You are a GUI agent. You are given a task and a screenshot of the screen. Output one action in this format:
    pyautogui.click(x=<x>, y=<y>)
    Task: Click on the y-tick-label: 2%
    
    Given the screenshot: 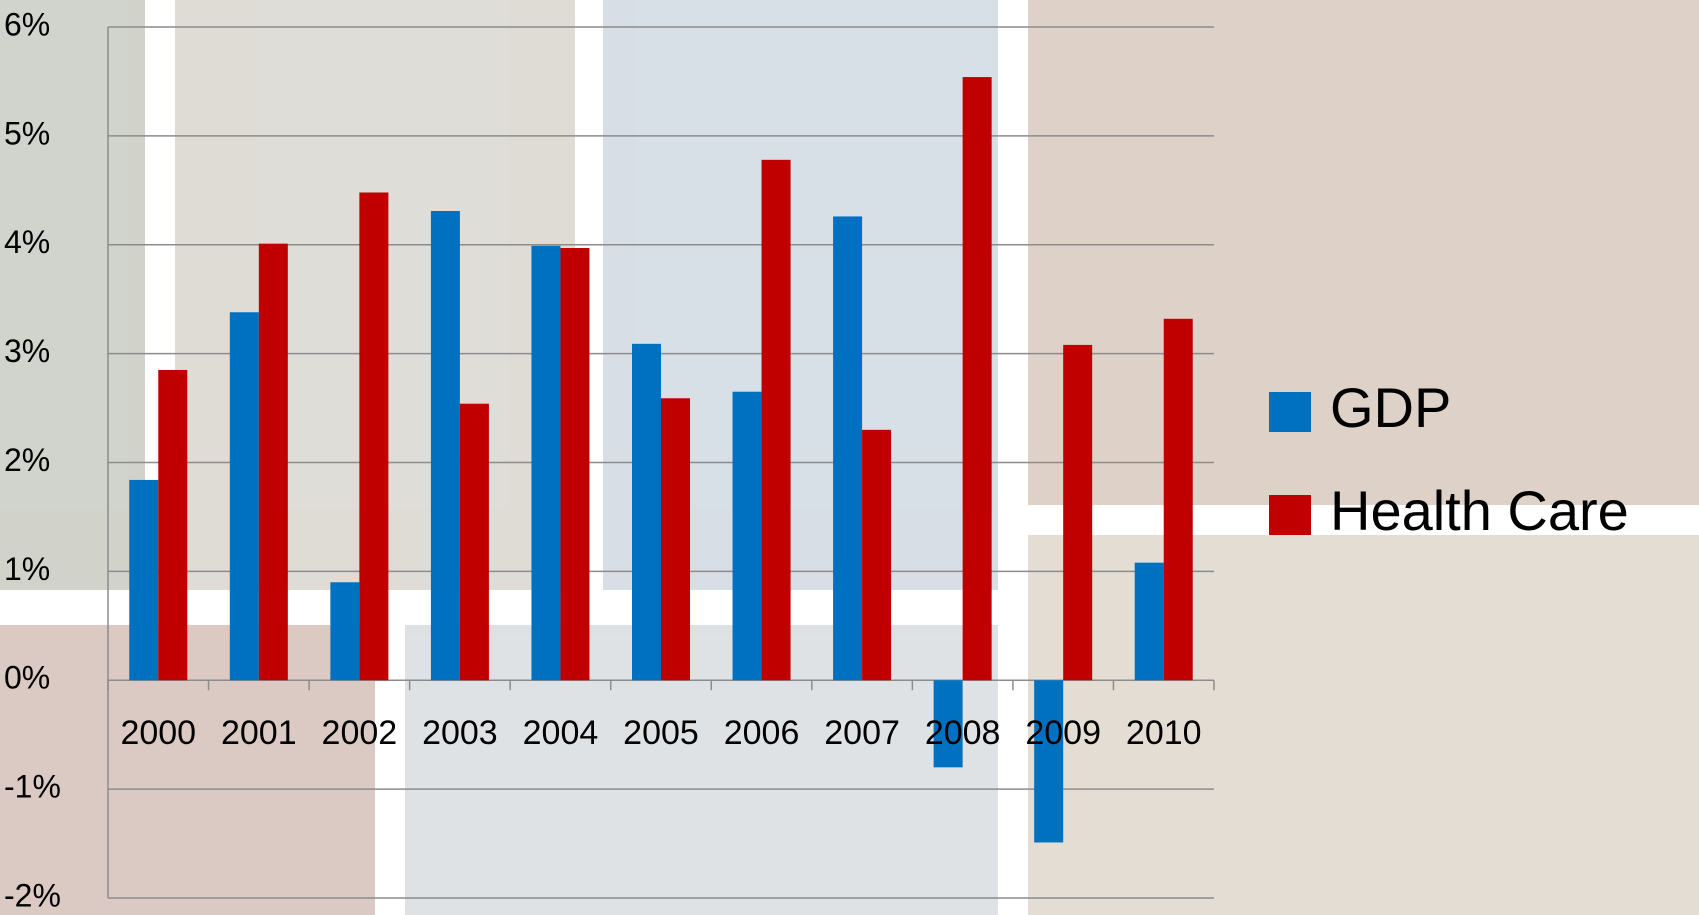 What is the action you would take?
    pyautogui.click(x=27, y=460)
    